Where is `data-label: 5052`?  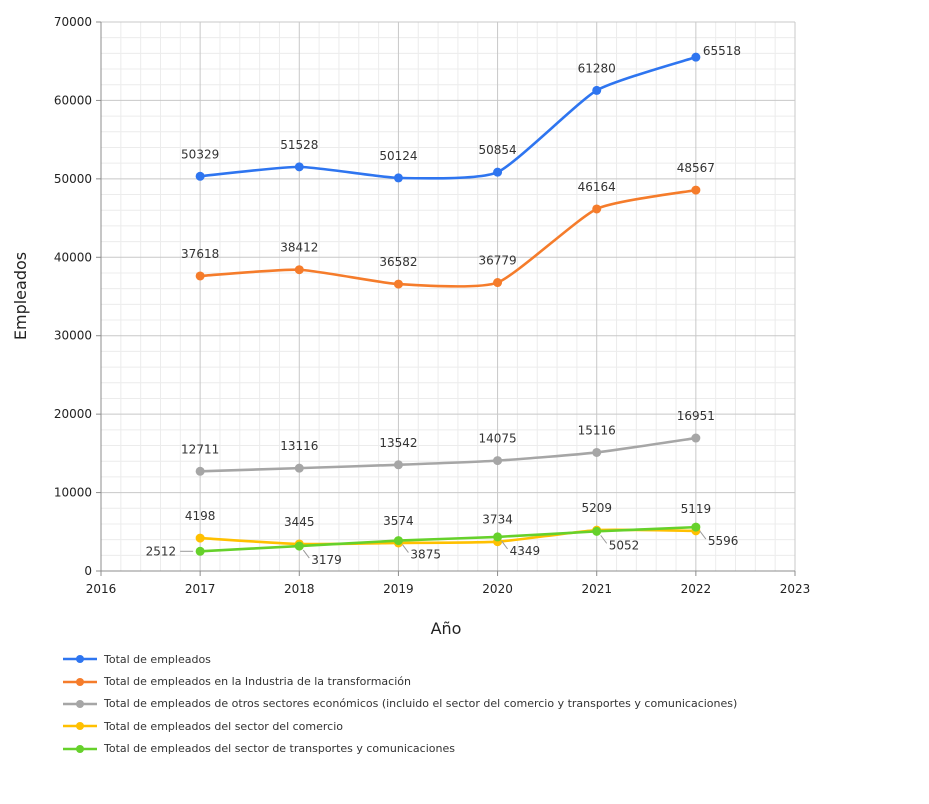 data-label: 5052 is located at coordinates (624, 545).